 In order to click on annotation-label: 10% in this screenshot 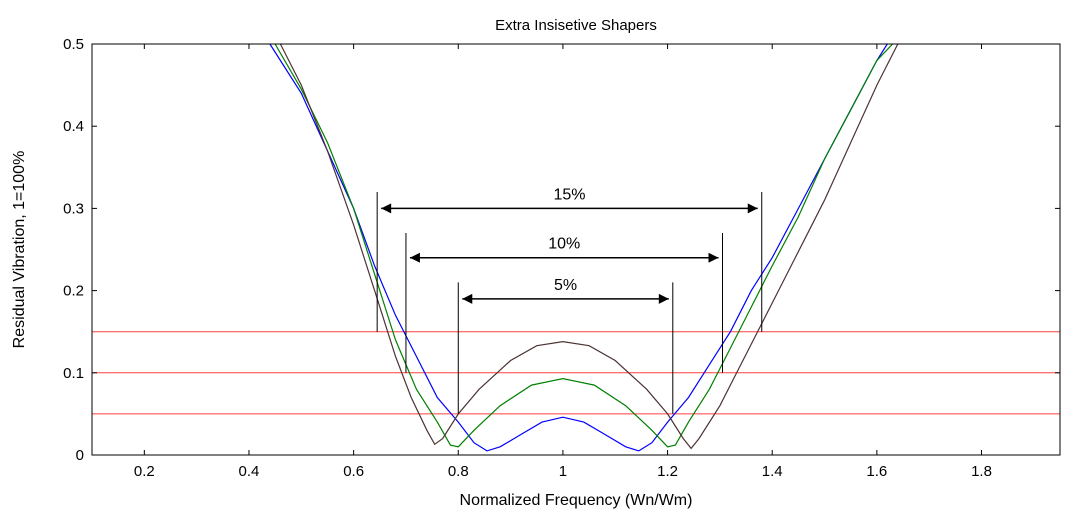, I will do `click(564, 244)`.